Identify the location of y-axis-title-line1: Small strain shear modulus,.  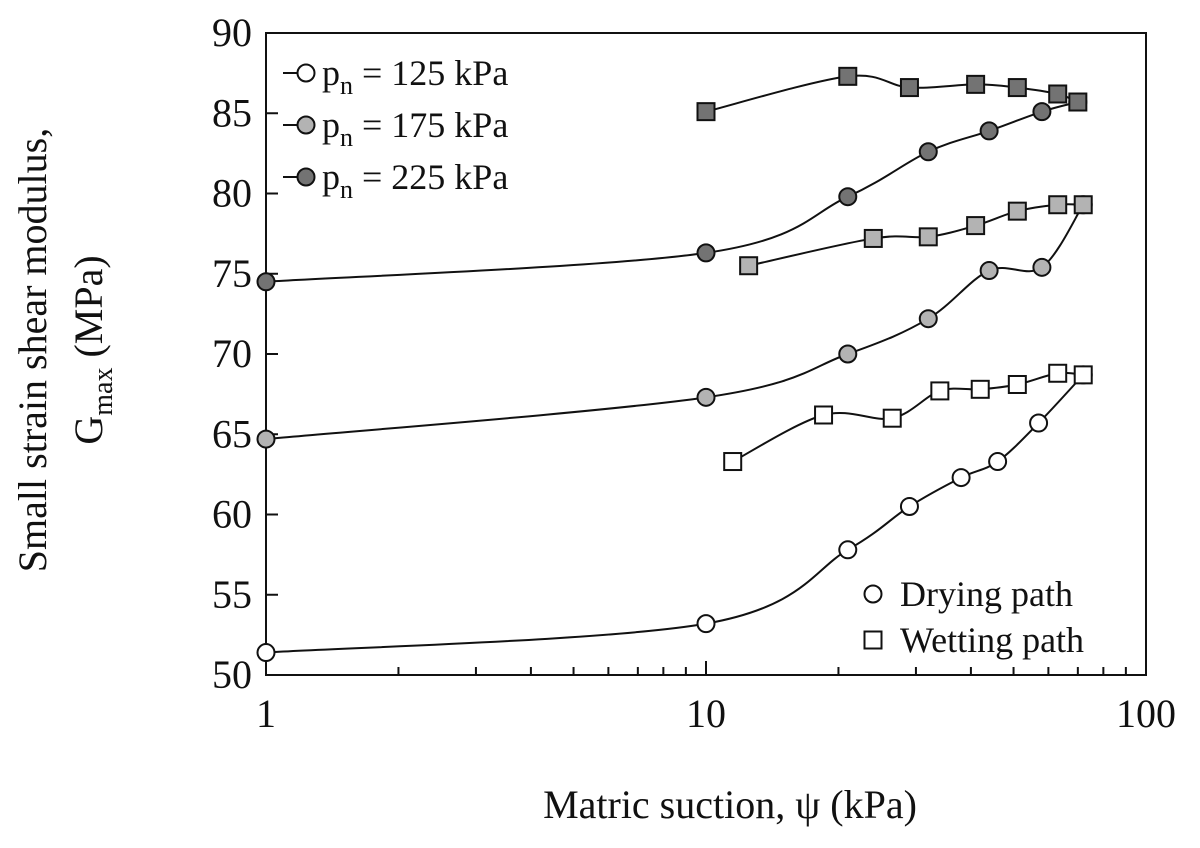
(32, 350).